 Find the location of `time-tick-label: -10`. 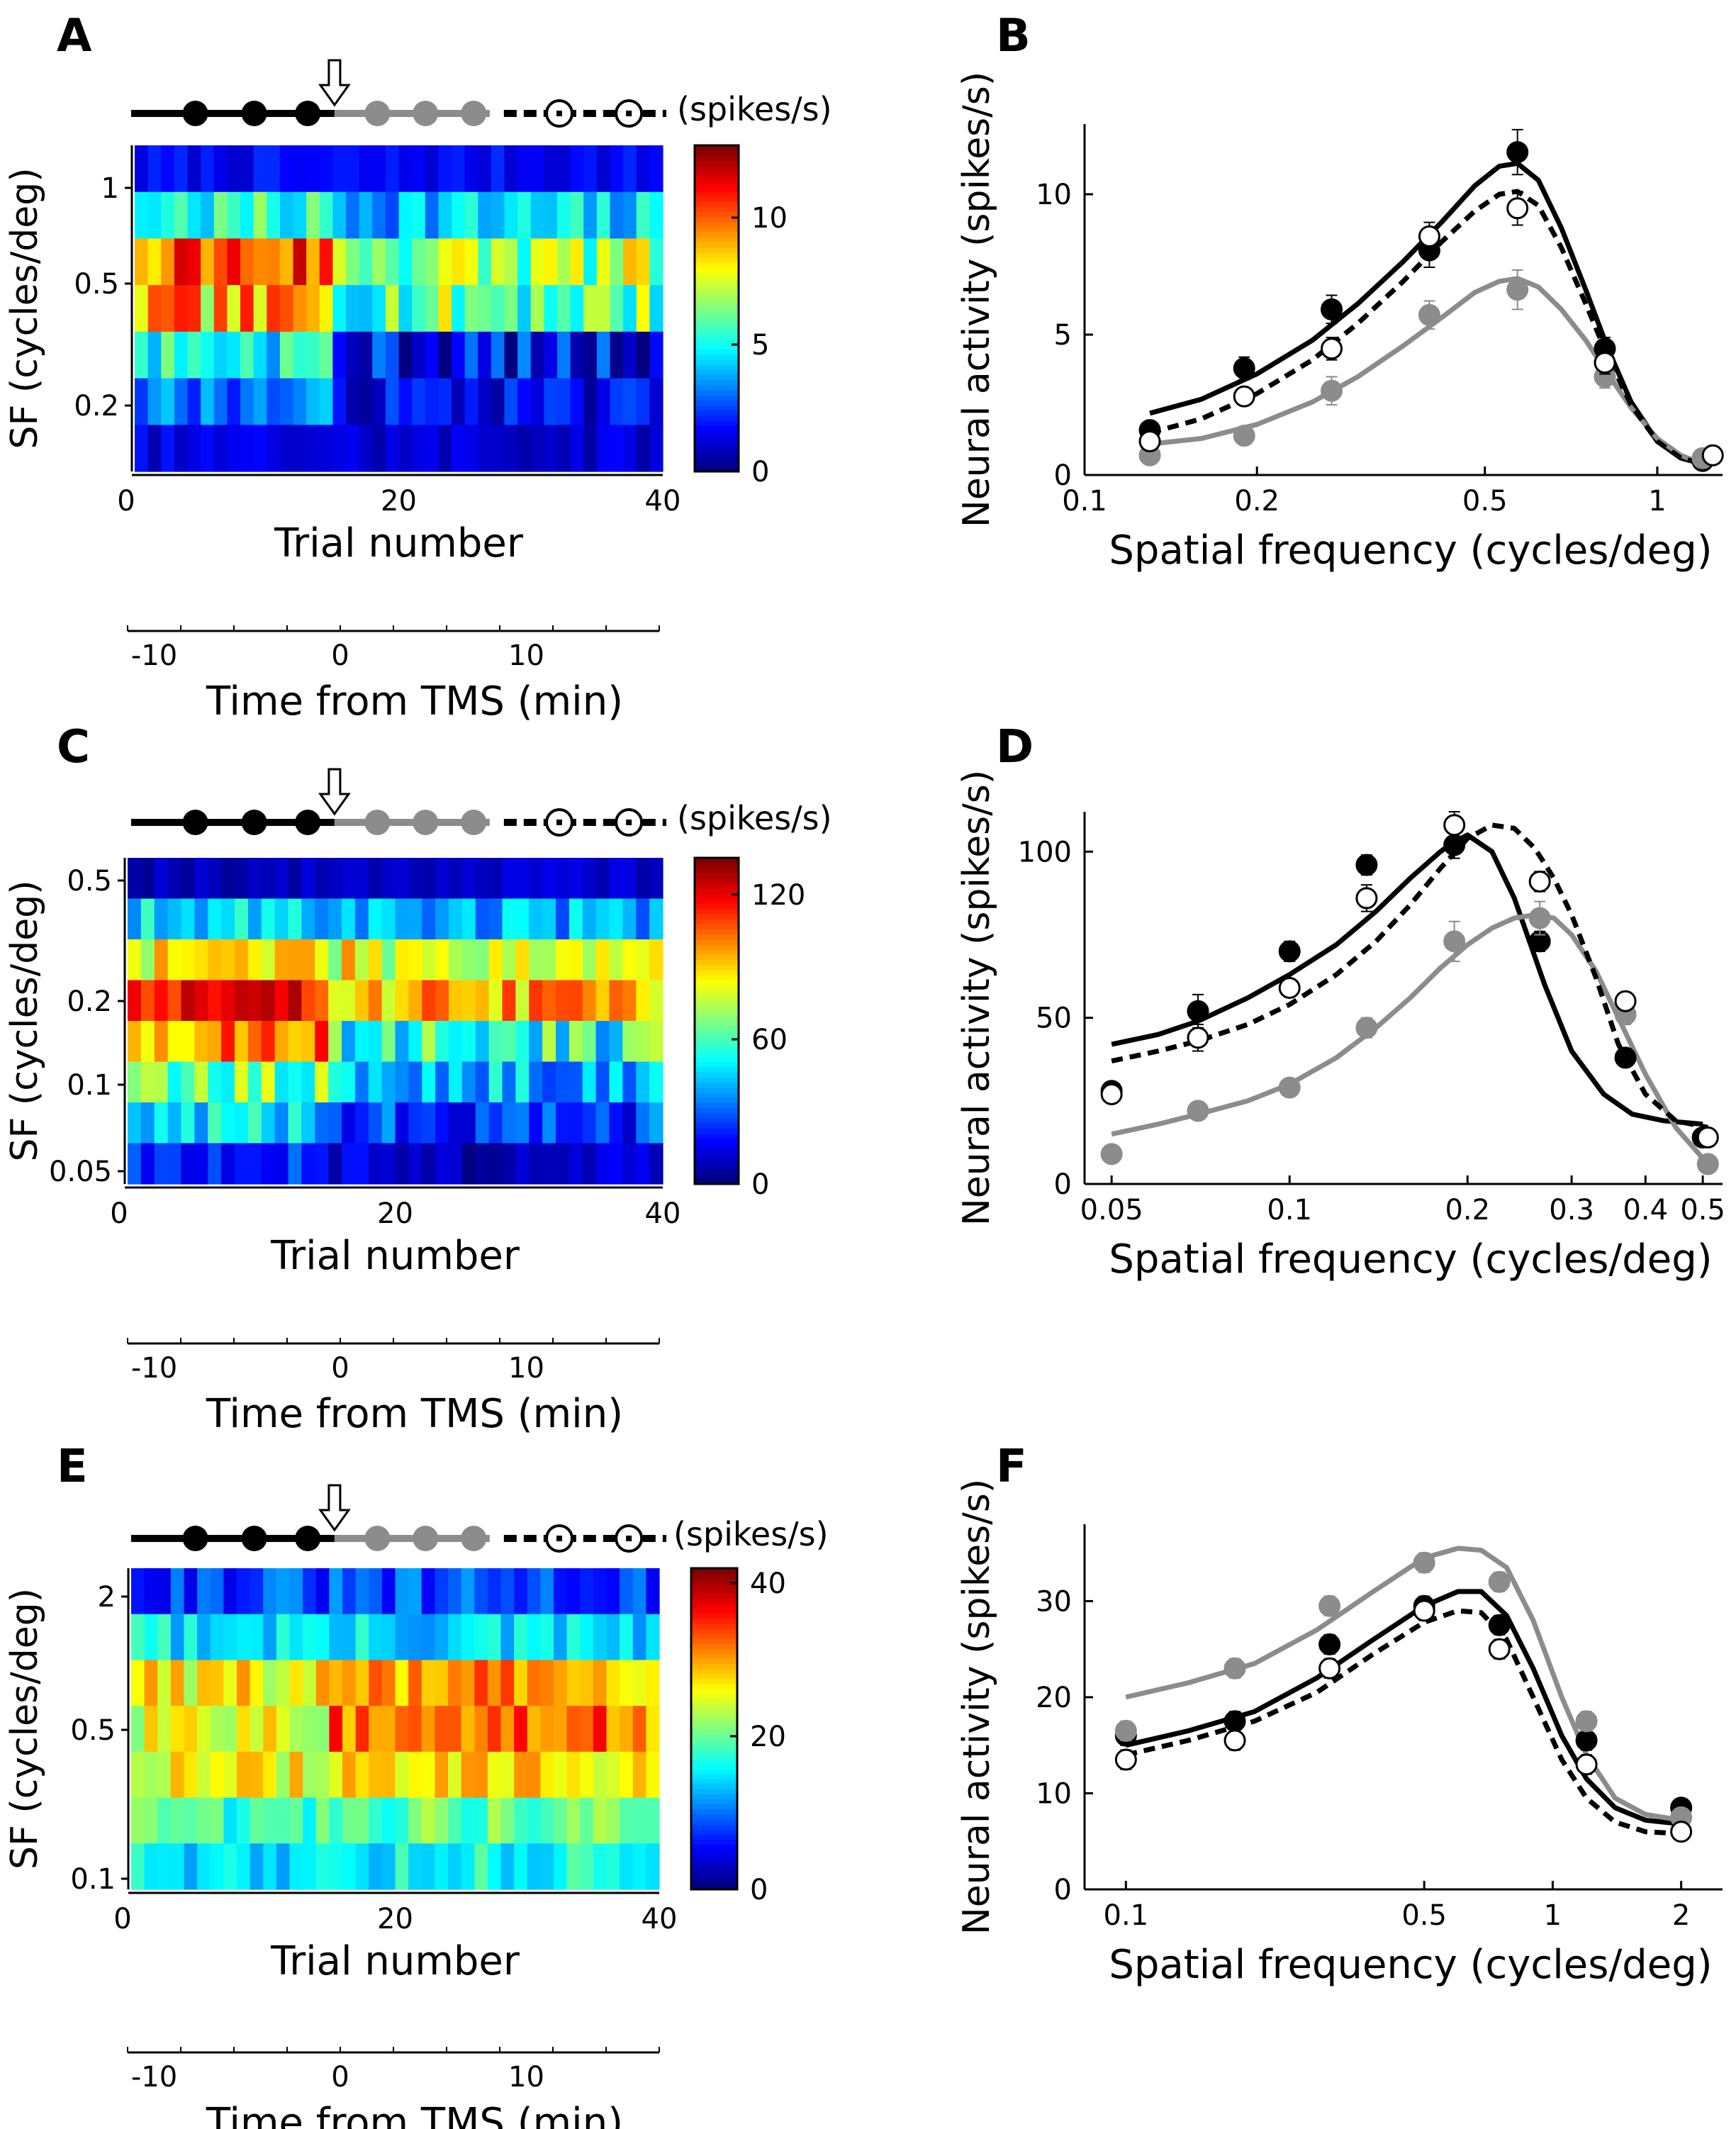

time-tick-label: -10 is located at coordinates (154, 655).